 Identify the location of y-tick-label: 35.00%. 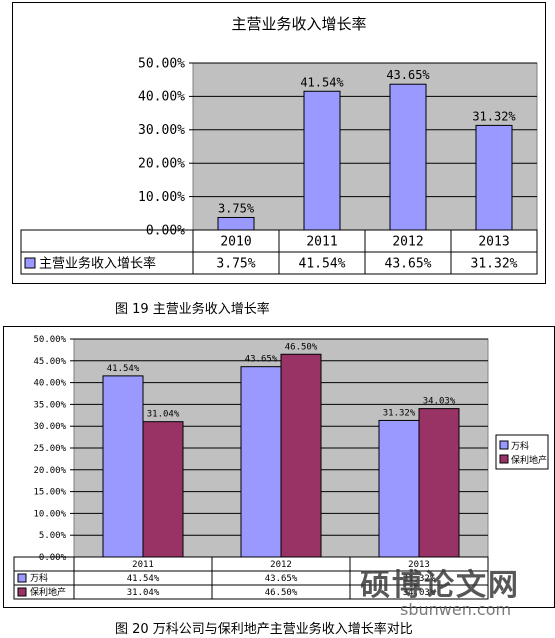
(49, 405).